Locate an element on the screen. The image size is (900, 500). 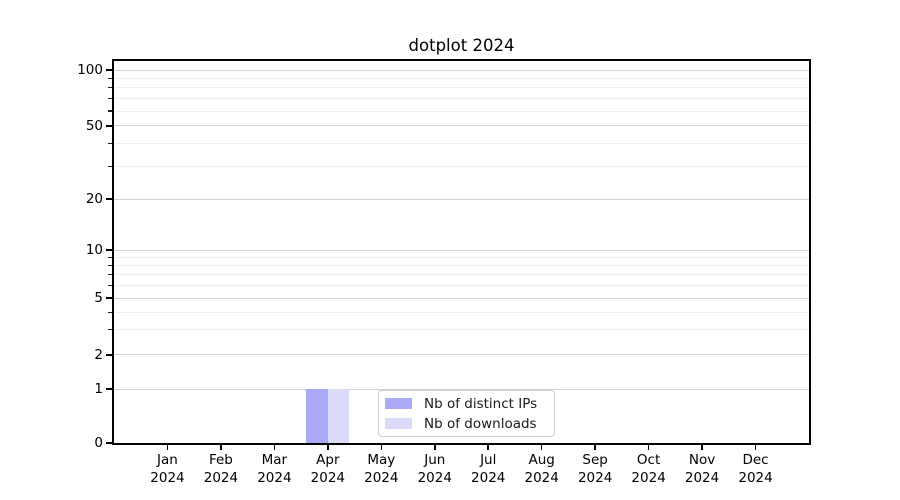
x-tick-label: Mar 2024 is located at coordinates (274, 469).